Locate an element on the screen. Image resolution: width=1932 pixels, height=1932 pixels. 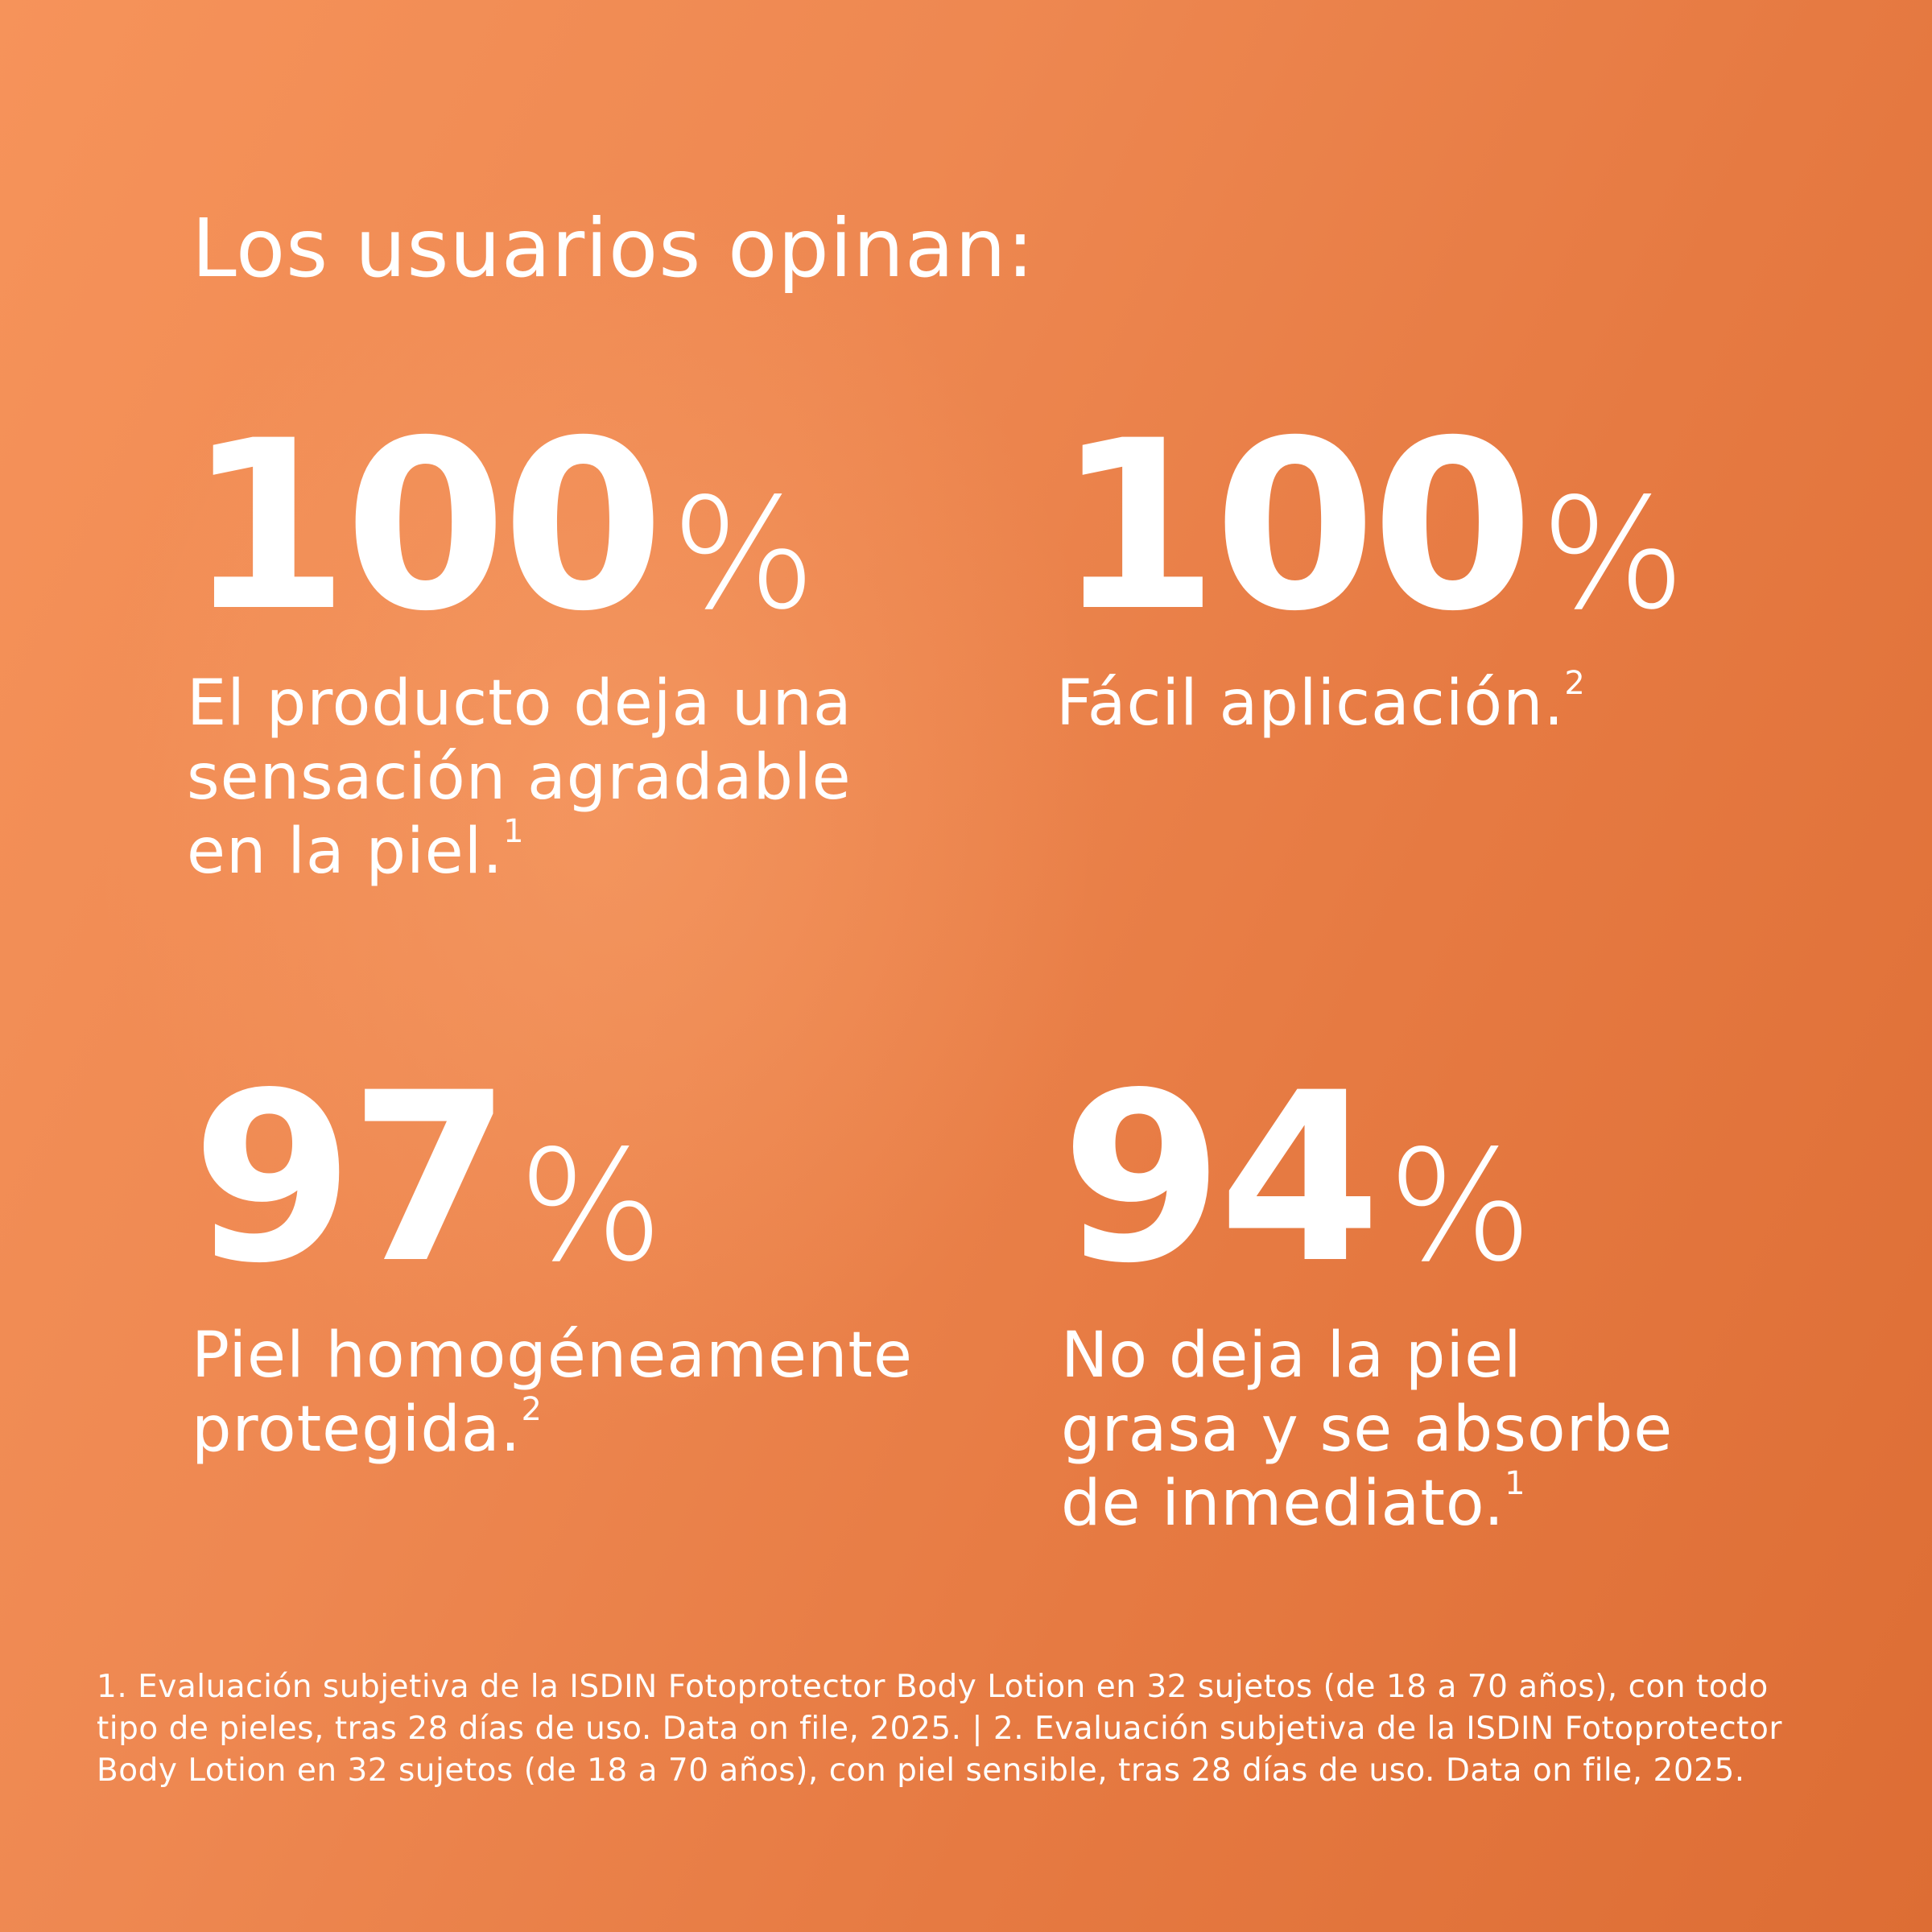
description-line: El producto deja una is located at coordinates (589, 704).